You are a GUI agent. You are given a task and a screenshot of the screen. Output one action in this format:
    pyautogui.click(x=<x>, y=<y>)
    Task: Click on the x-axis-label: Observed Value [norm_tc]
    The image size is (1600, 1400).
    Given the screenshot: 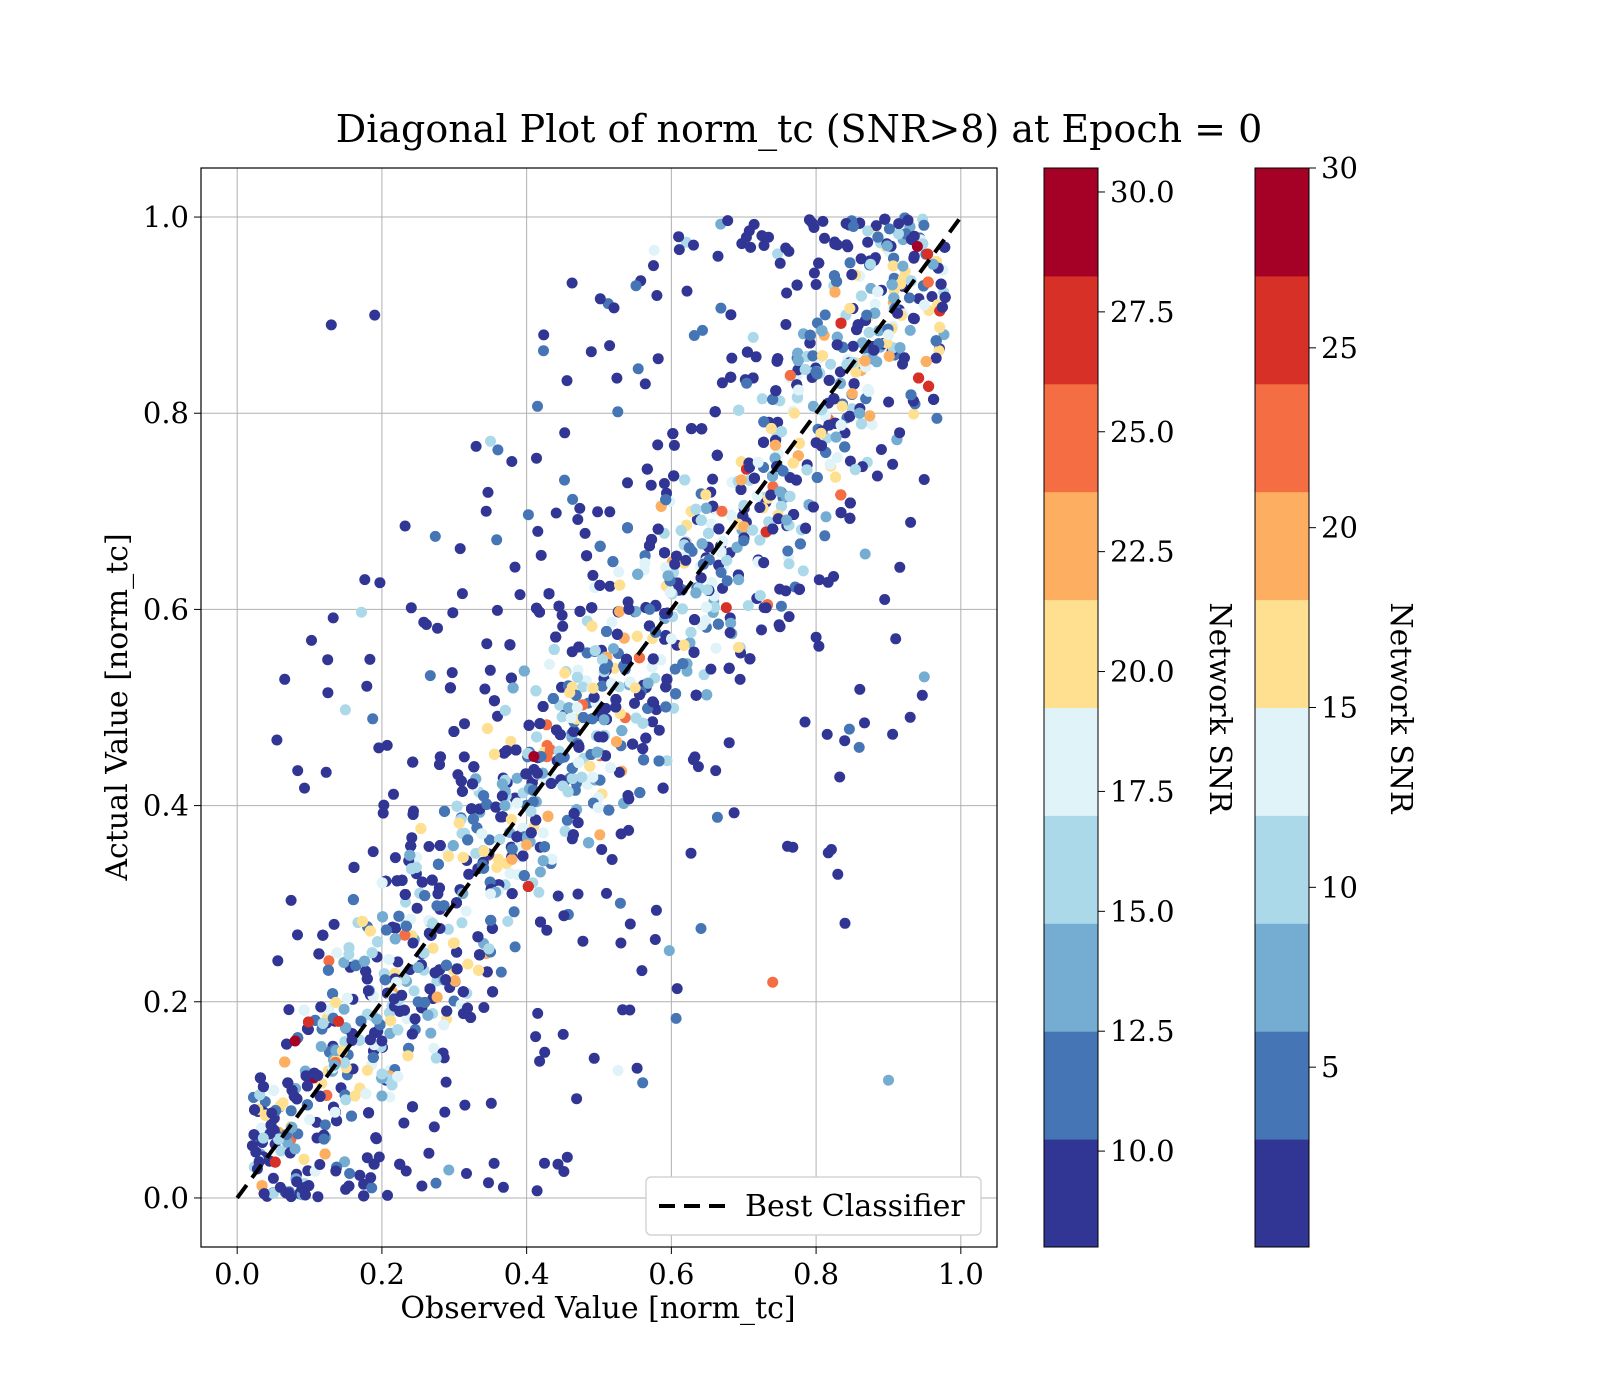 What is the action you would take?
    pyautogui.click(x=597, y=1308)
    